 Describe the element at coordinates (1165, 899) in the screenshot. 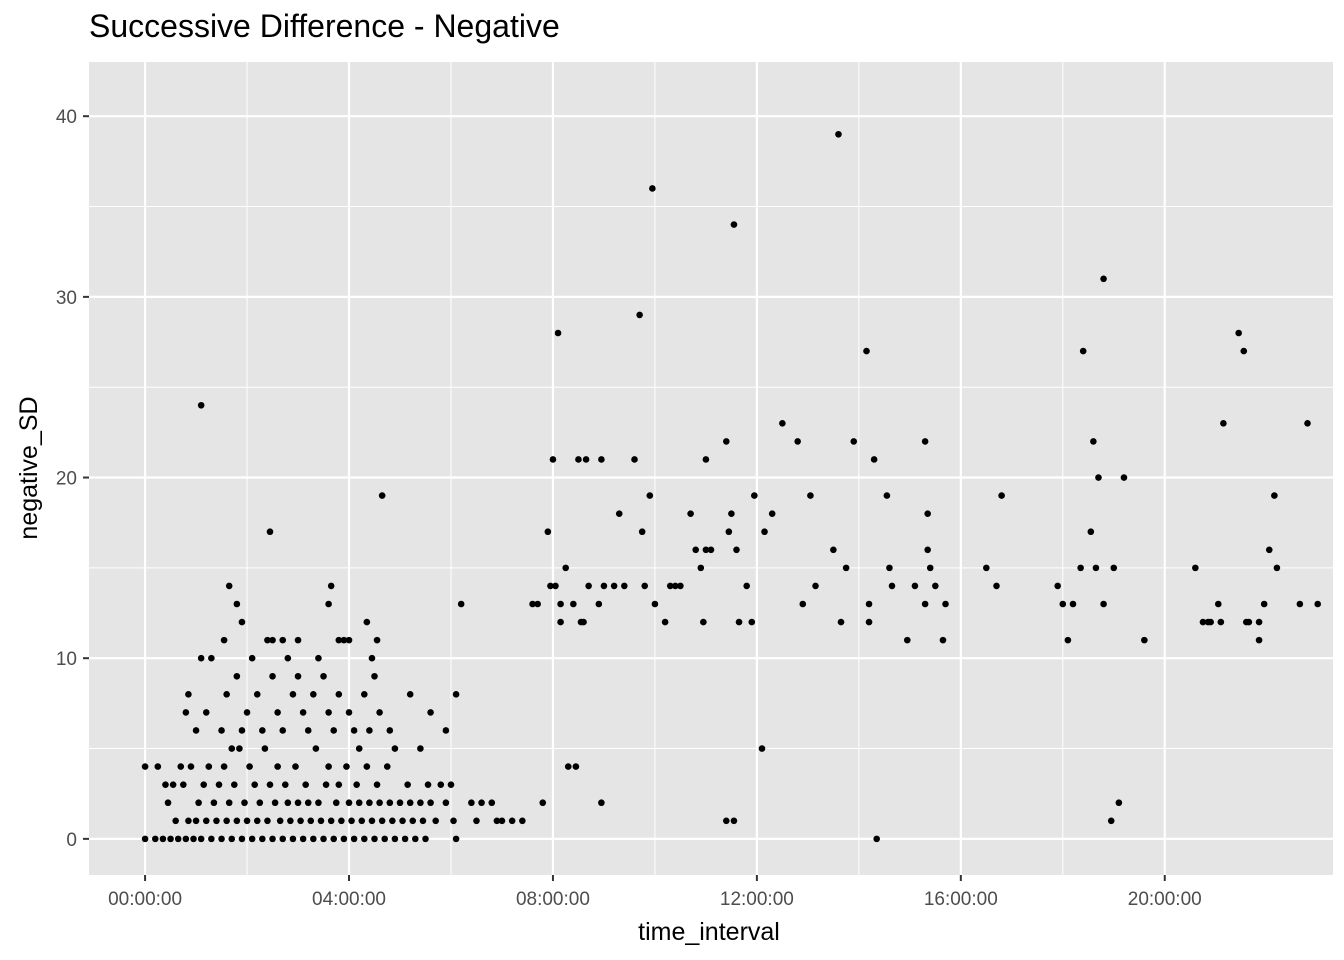

I see `x-tick-label: 20:00:00` at that location.